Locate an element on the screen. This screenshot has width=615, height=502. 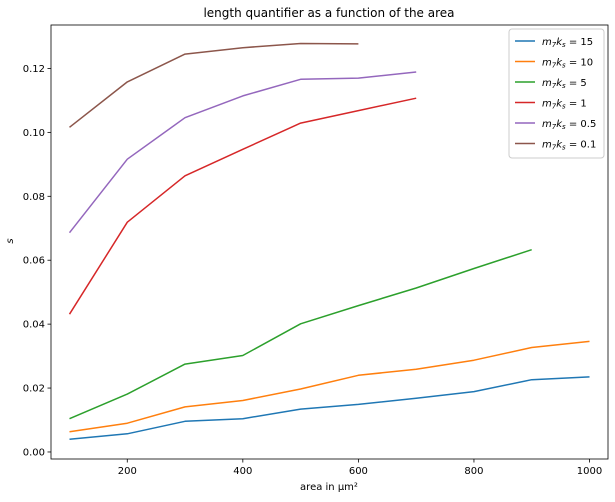
y-axis-title: s is located at coordinates (10, 240).